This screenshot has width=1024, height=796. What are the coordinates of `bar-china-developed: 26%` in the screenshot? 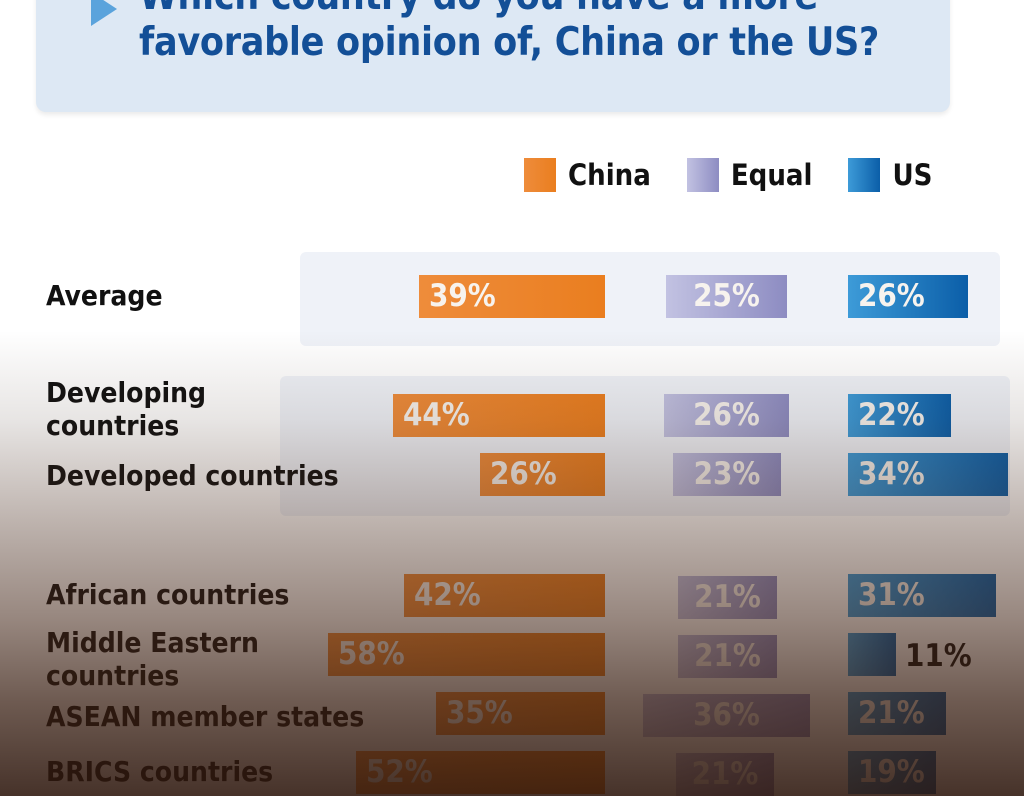 It's located at (542, 474).